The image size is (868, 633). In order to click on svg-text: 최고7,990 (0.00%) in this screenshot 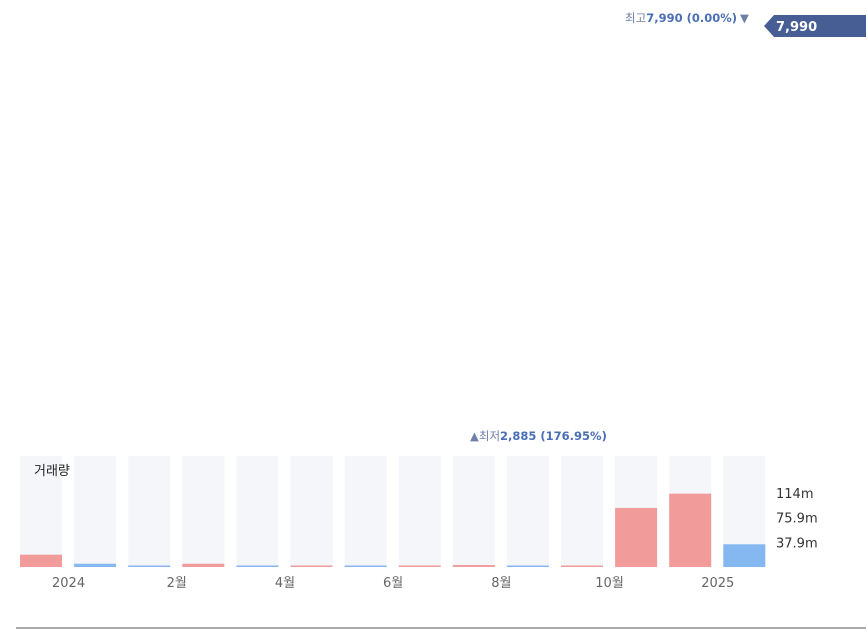, I will do `click(681, 18)`.